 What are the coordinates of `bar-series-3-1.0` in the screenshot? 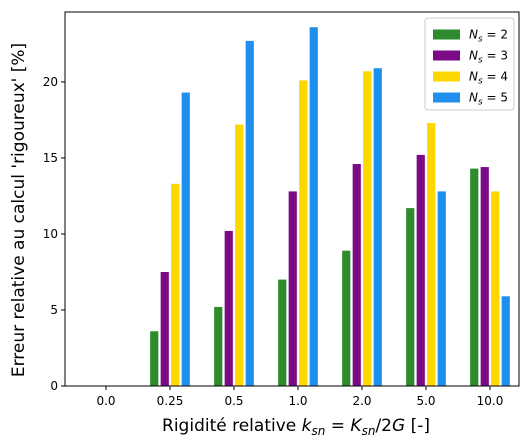 It's located at (303, 233).